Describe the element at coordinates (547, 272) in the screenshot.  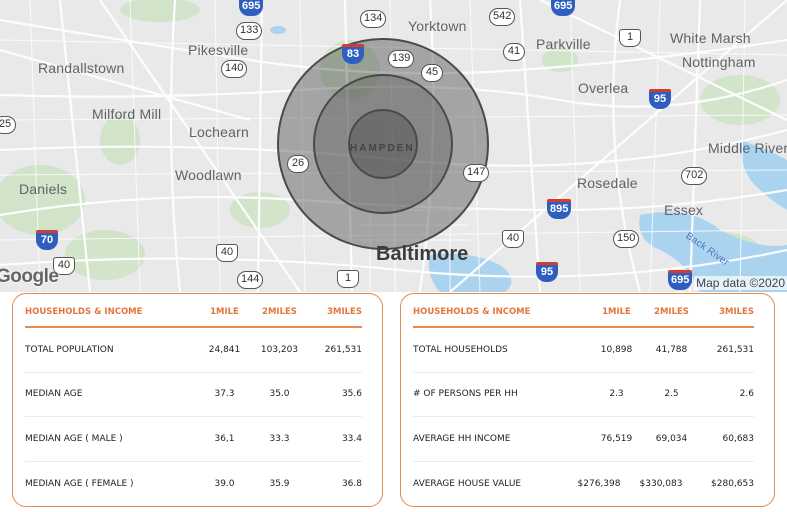
I see `route-shield-i95-south: 95` at that location.